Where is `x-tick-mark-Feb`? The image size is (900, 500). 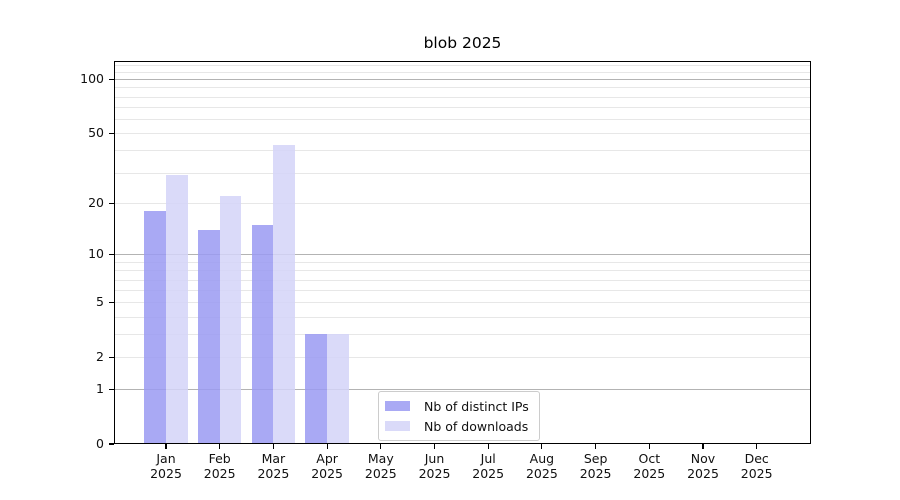
x-tick-mark-Feb is located at coordinates (220, 446).